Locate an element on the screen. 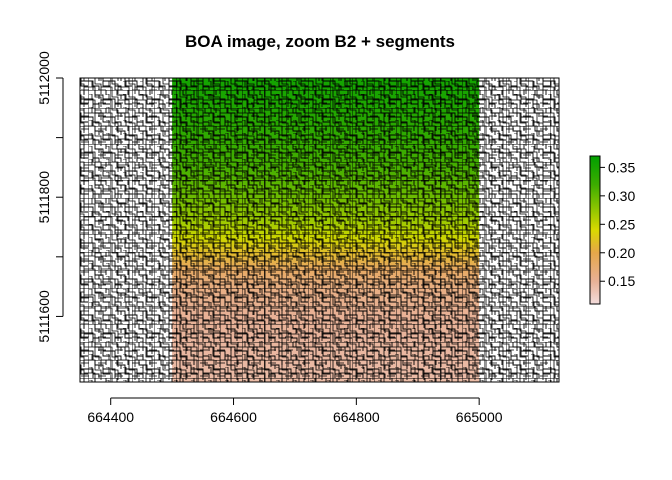 This screenshot has width=672, height=480. y-tick-label: 5112000 is located at coordinates (44, 78).